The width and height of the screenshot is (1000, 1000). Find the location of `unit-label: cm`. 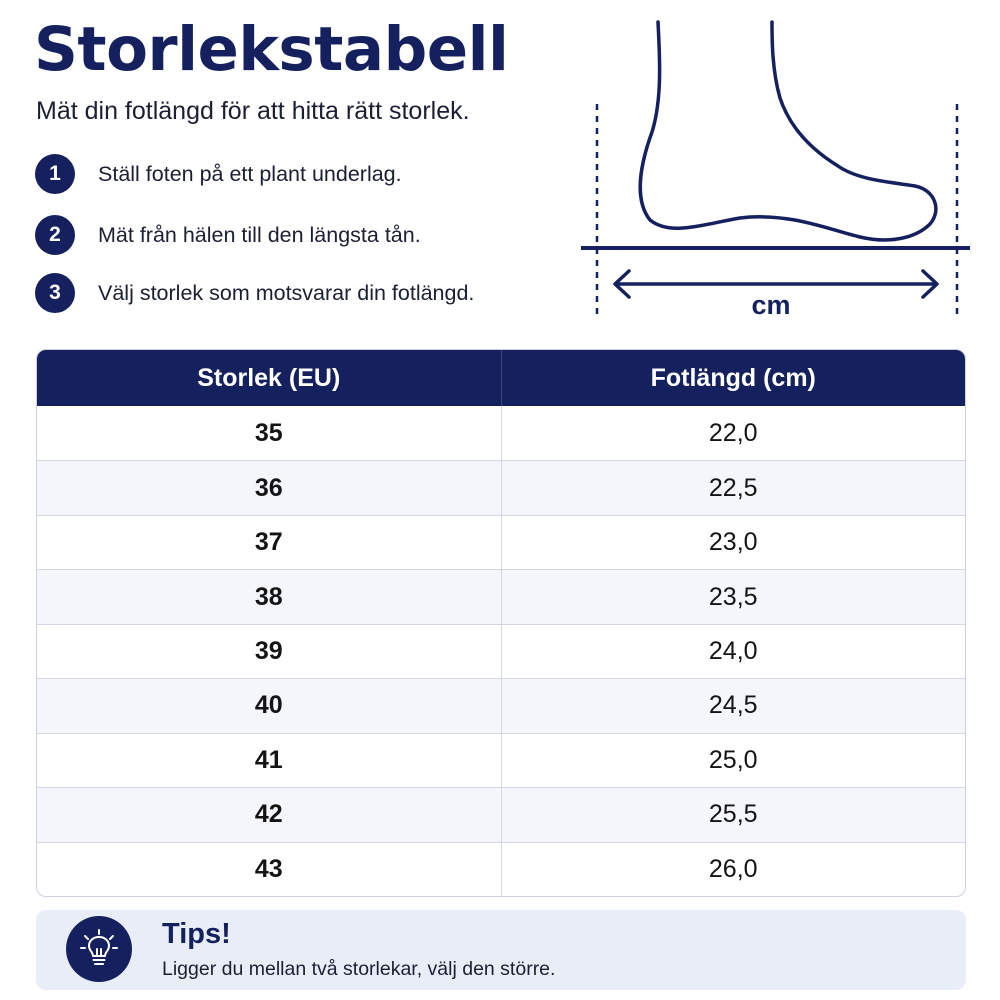

unit-label: cm is located at coordinates (771, 305).